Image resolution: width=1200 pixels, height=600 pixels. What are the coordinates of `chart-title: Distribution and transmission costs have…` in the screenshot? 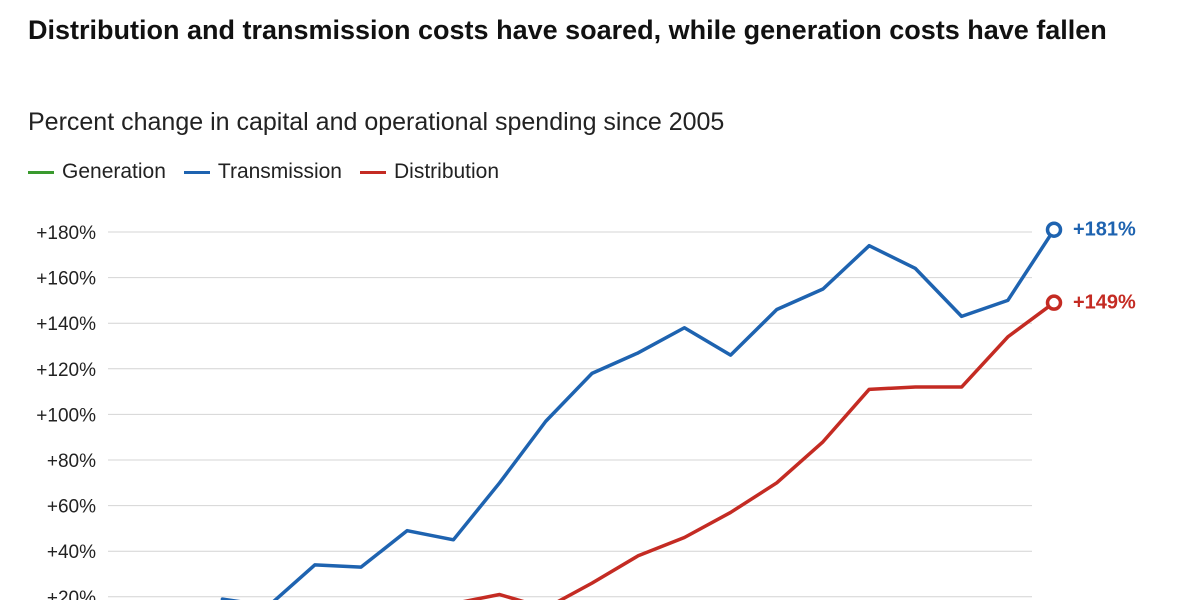 It's located at (567, 30).